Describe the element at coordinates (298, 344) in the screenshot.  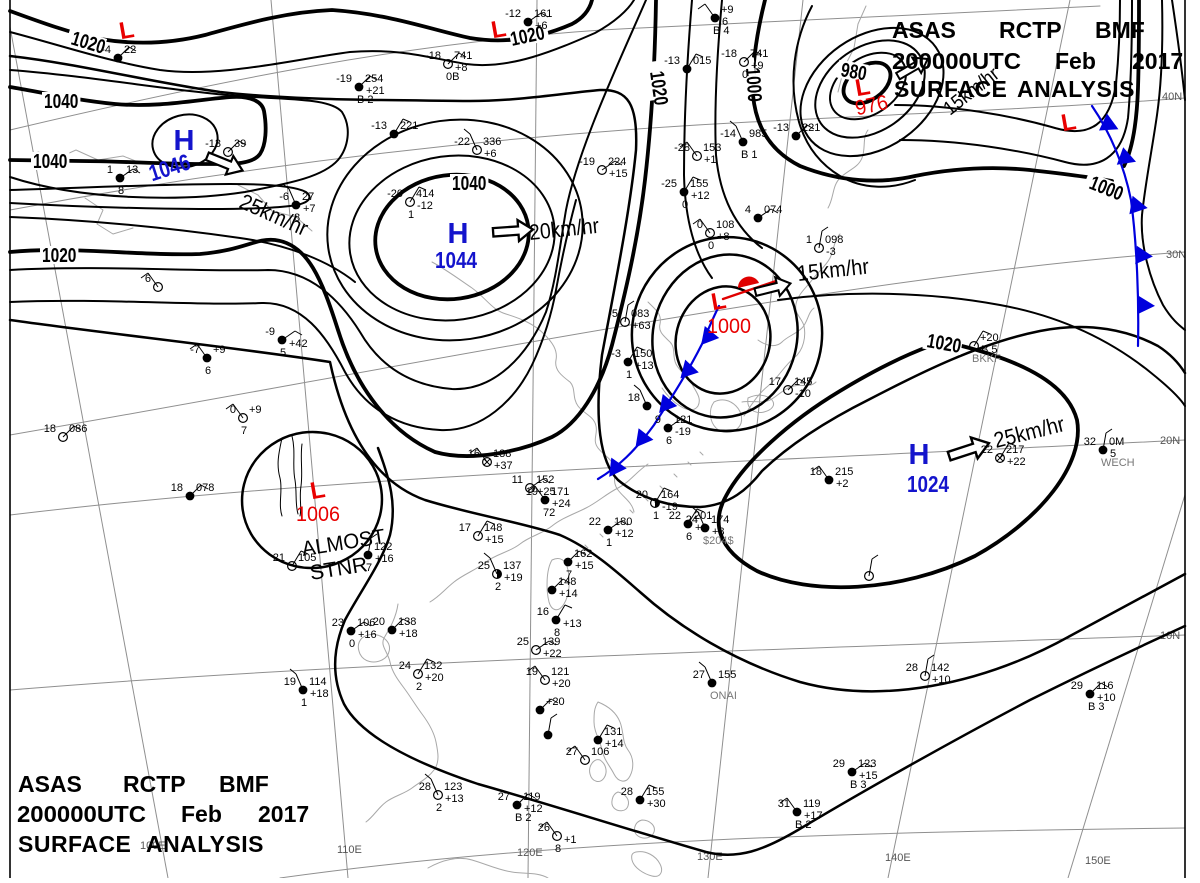
I see `svg-text: +42` at that location.